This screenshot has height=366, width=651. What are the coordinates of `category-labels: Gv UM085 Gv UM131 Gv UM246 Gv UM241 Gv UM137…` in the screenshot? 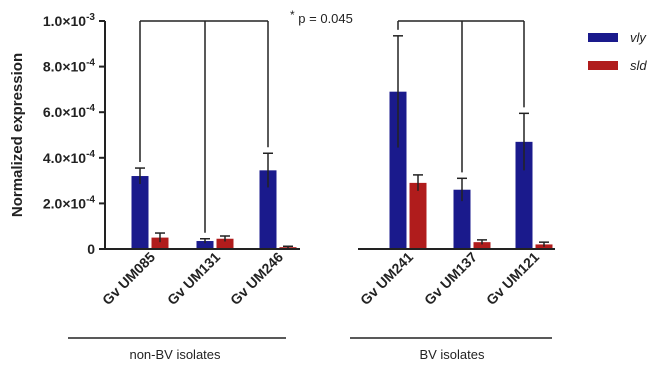 It's located at (320, 278).